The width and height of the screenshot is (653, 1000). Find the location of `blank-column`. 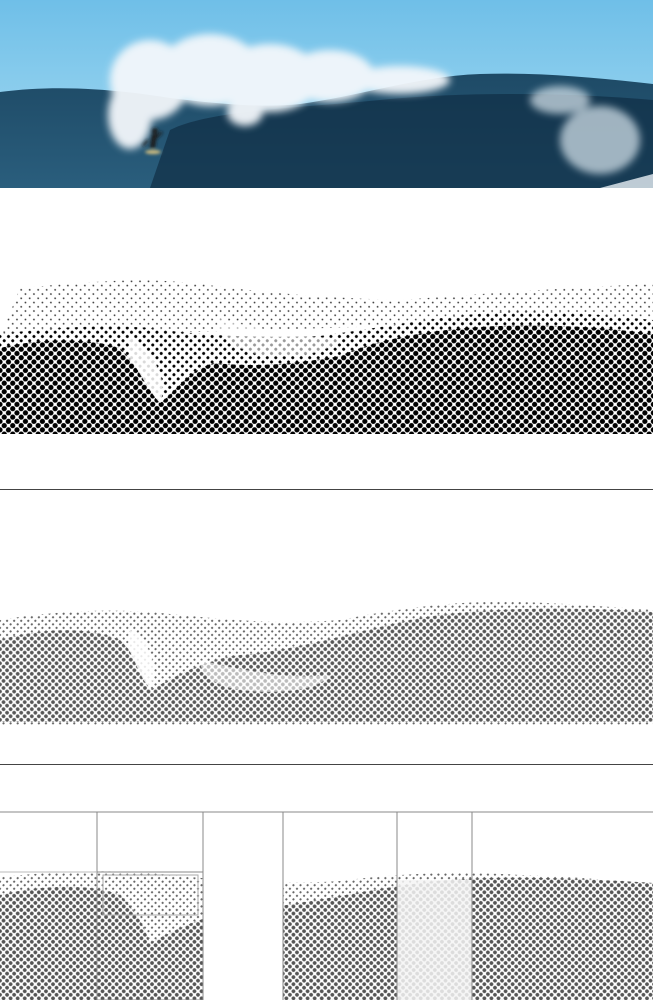

blank-column is located at coordinates (243, 906).